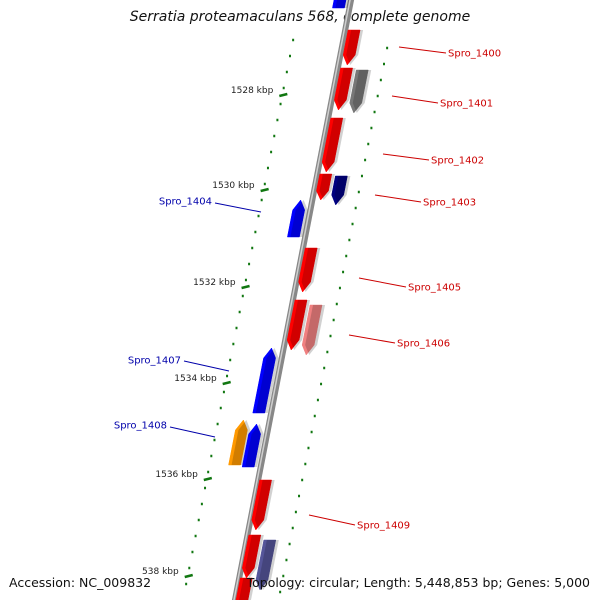  What do you see at coordinates (383, 526) in the screenshot?
I see `gene-label-spro-1409: Spro_1409` at bounding box center [383, 526].